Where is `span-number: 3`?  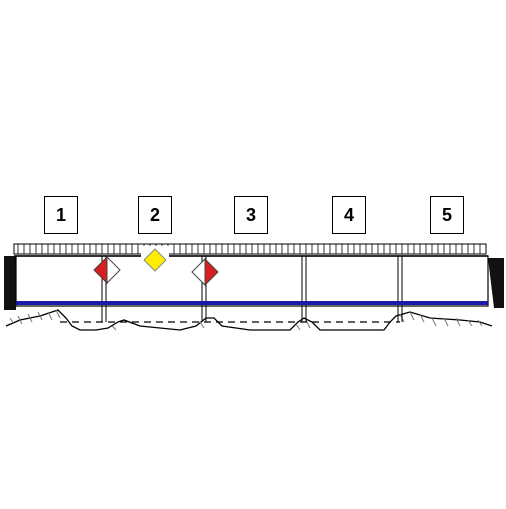 span-number: 3 is located at coordinates (250, 214).